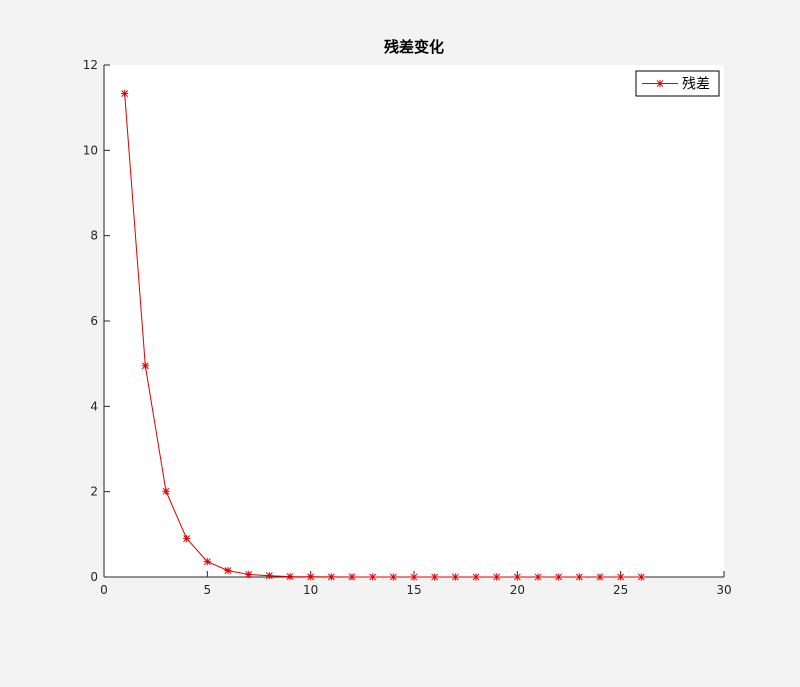 Image resolution: width=800 pixels, height=687 pixels. I want to click on x-tick-label: 5, so click(208, 590).